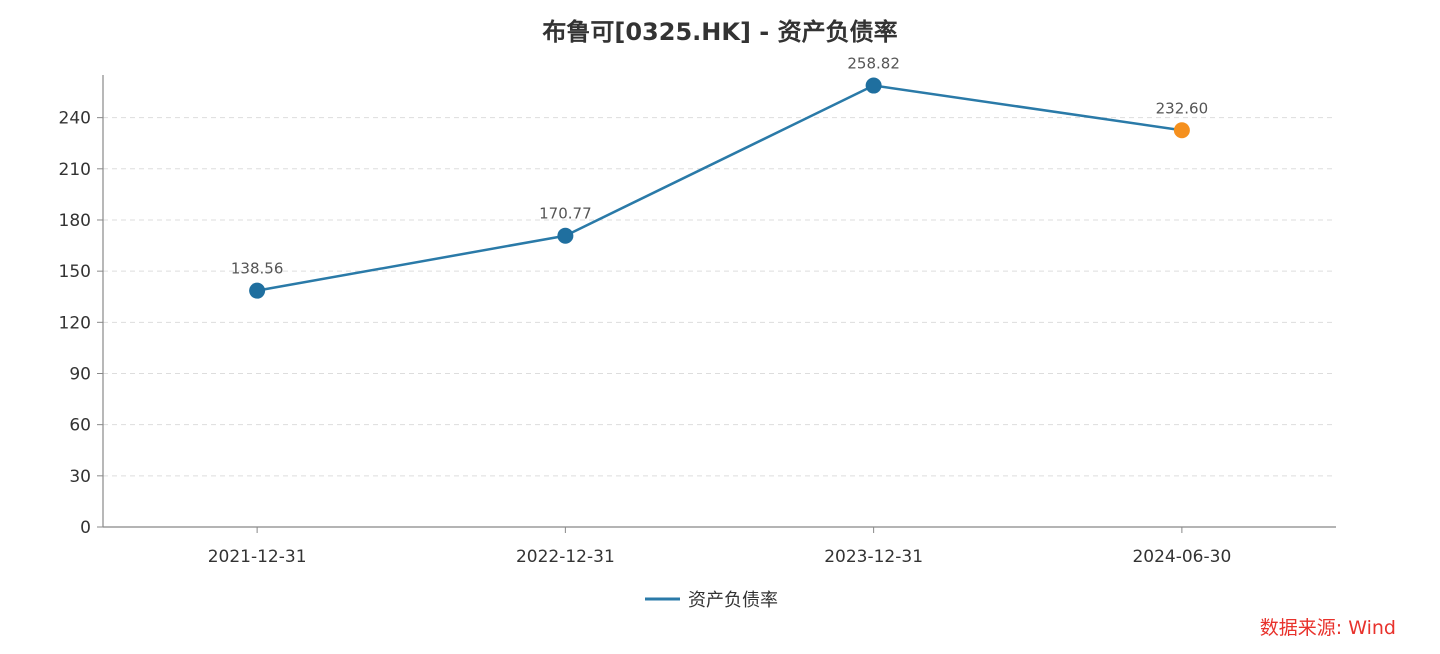 Image resolution: width=1440 pixels, height=654 pixels. What do you see at coordinates (75, 323) in the screenshot?
I see `y-tick-label: 120` at bounding box center [75, 323].